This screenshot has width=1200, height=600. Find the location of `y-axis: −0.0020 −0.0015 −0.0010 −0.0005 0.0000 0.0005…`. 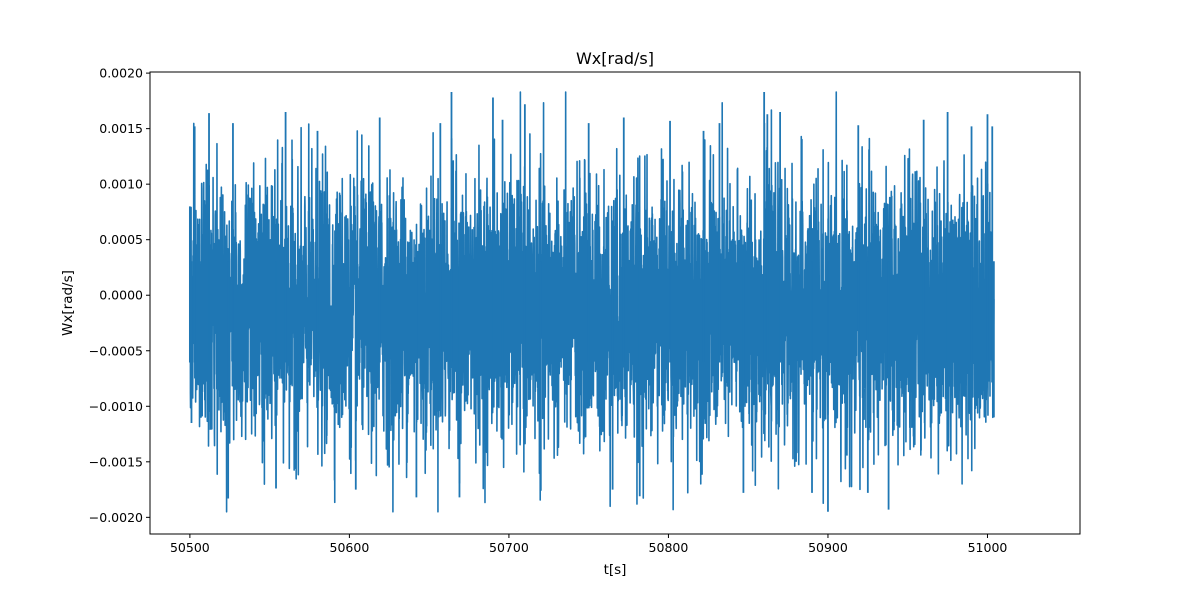

y-axis: −0.0020 −0.0015 −0.0010 −0.0005 0.0000 0.0005… is located at coordinates (119, 295).